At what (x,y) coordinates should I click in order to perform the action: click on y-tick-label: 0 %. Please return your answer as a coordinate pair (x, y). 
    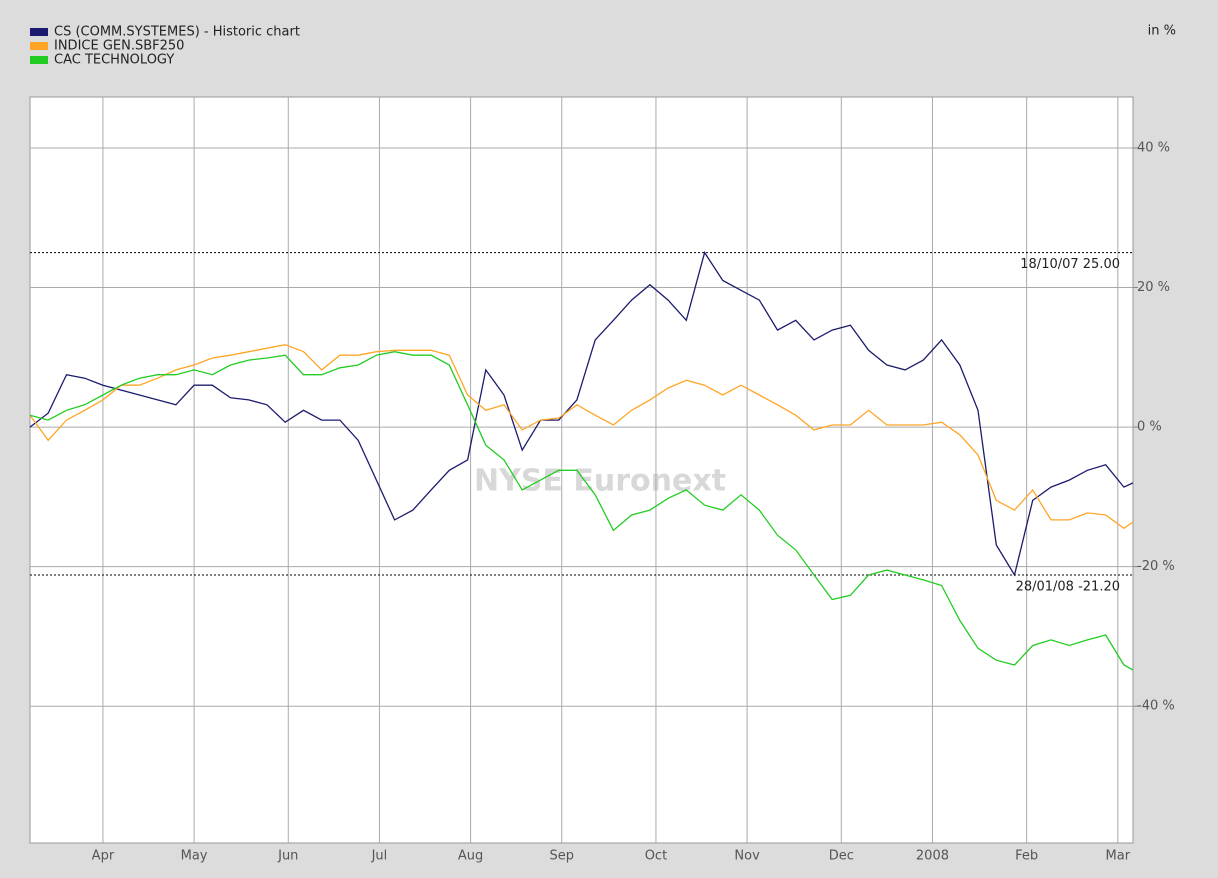
    Looking at the image, I should click on (1149, 427).